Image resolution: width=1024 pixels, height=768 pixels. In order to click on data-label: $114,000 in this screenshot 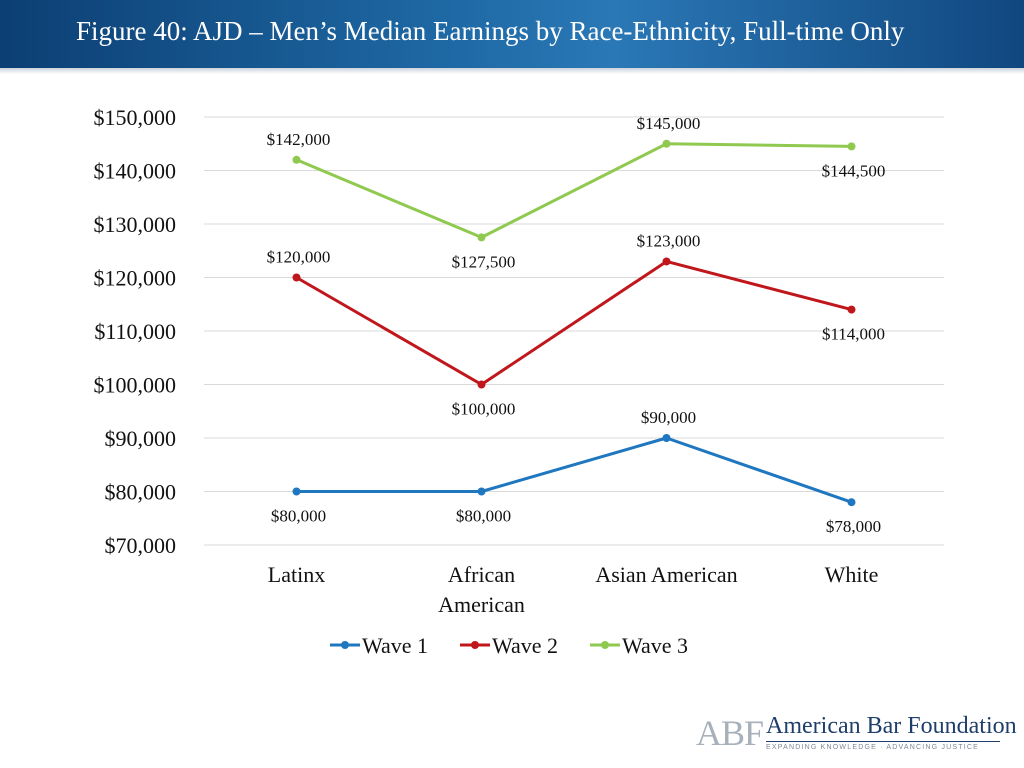, I will do `click(853, 334)`.